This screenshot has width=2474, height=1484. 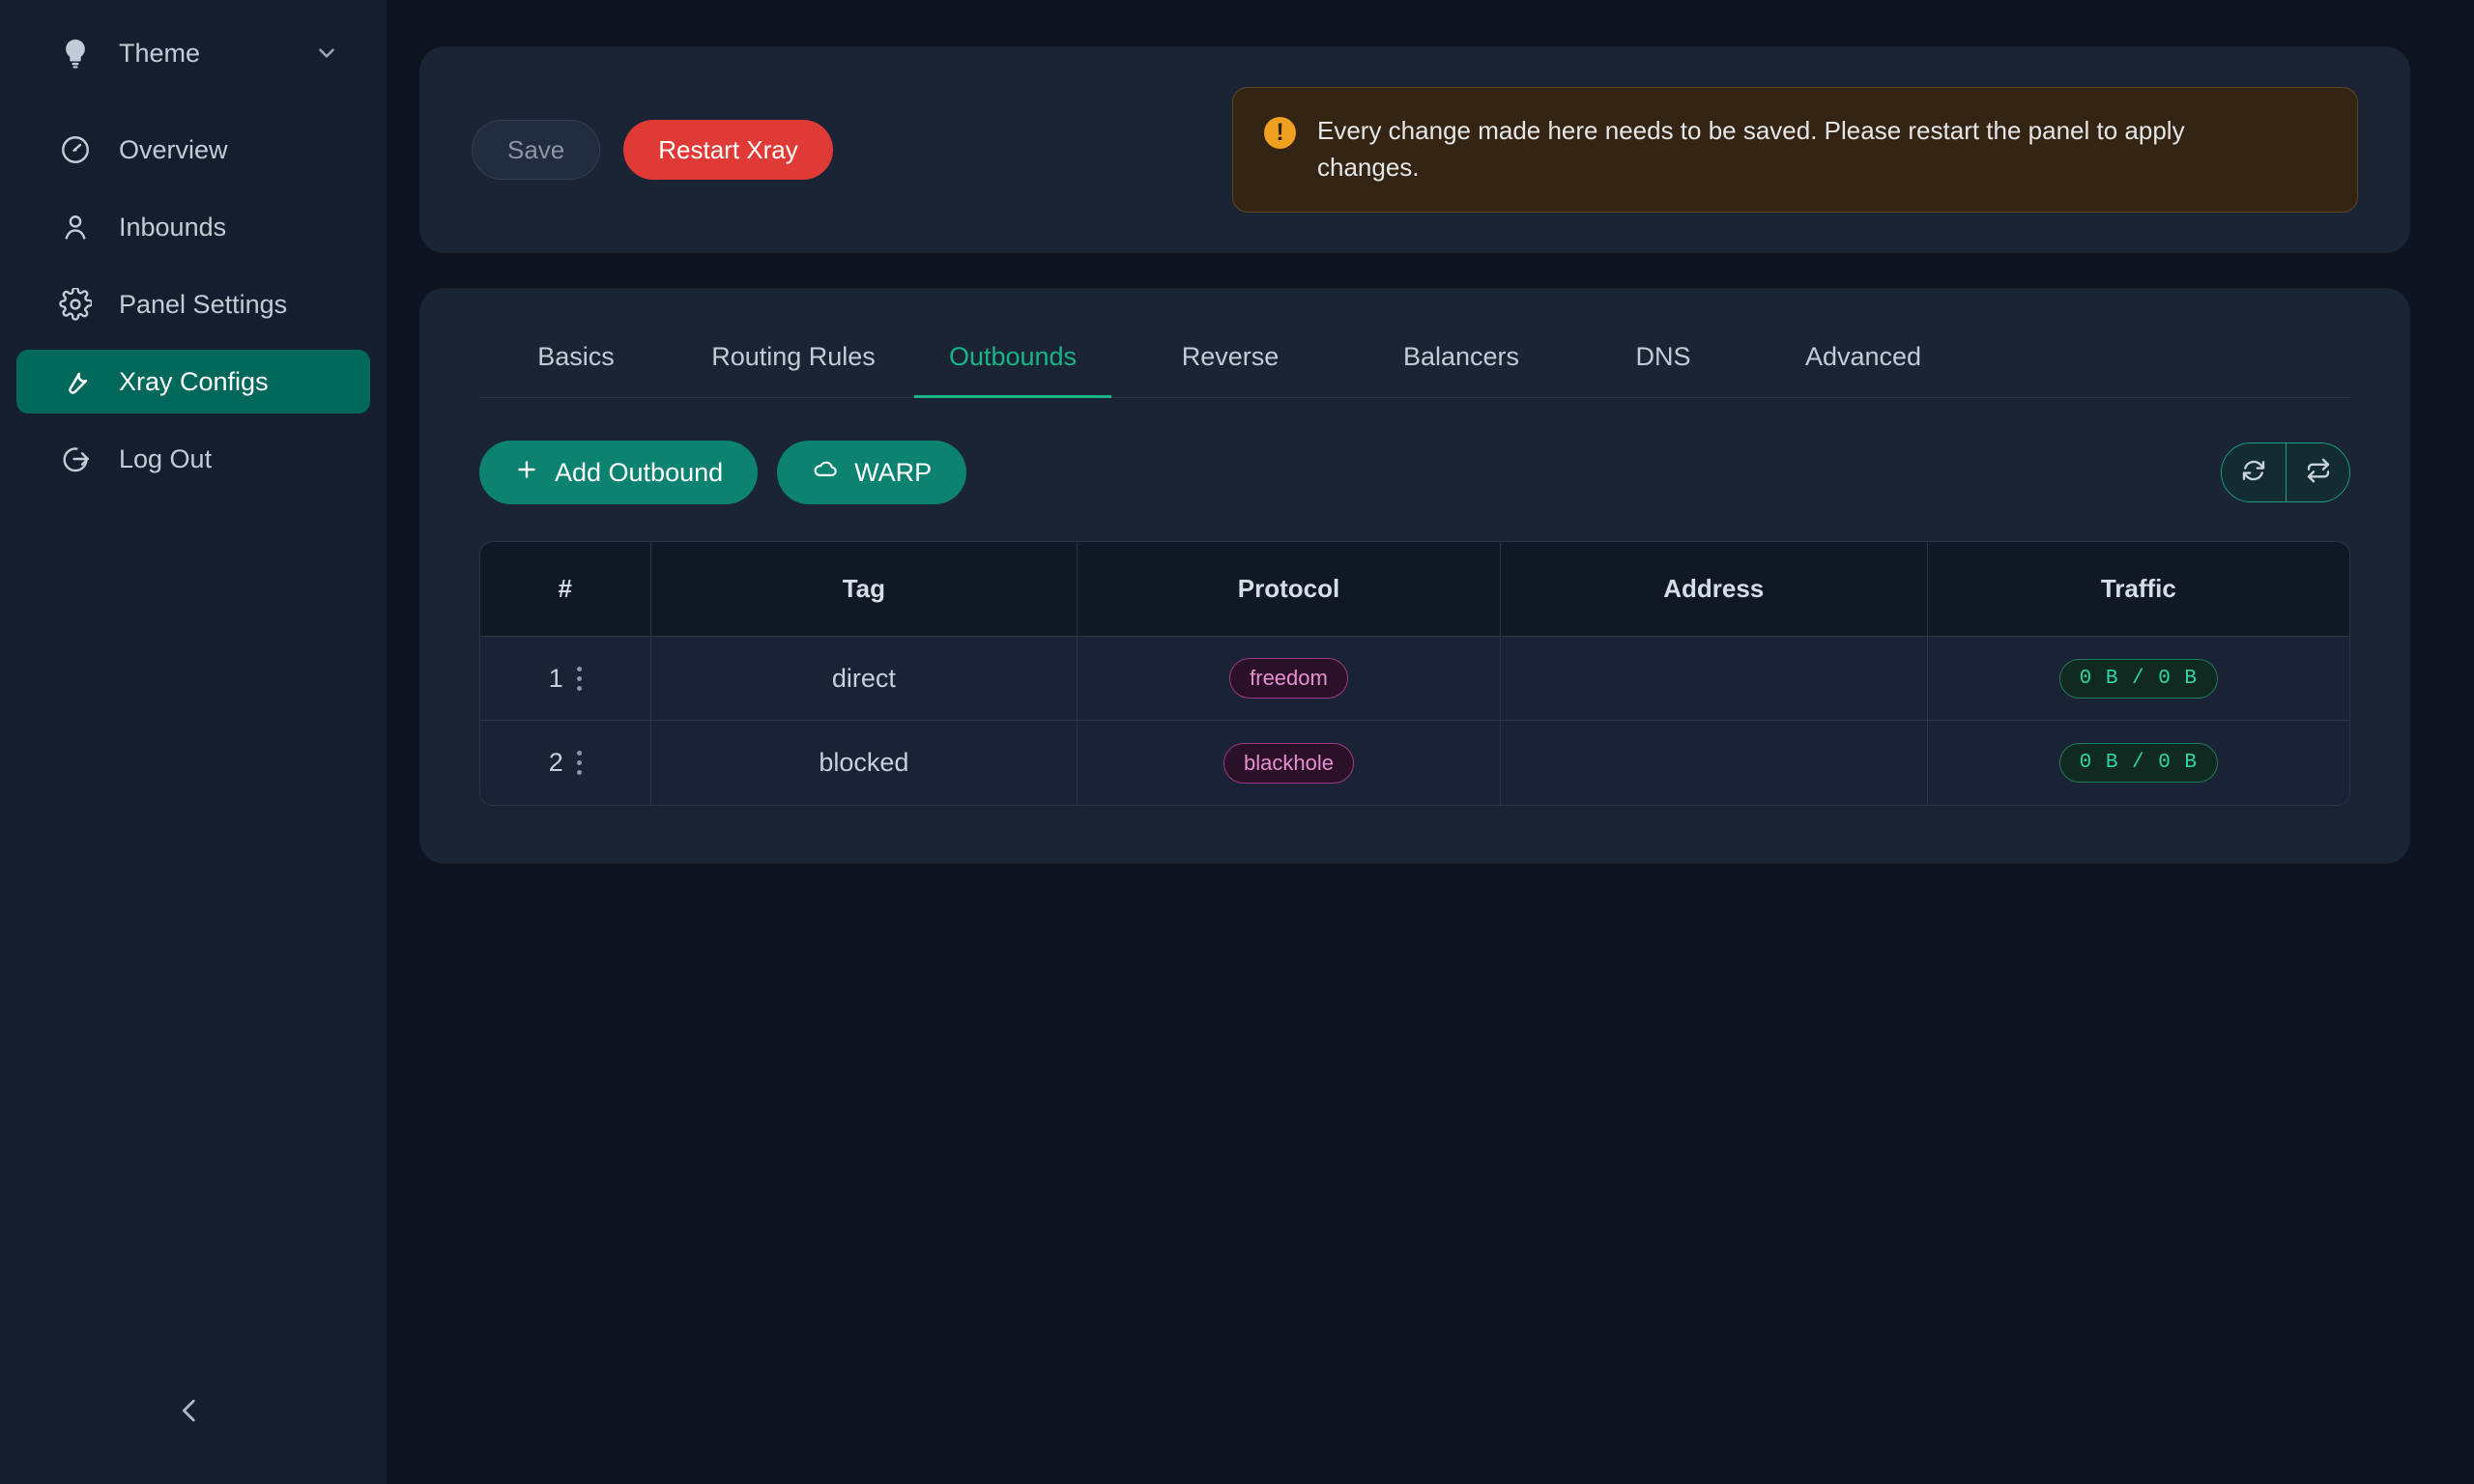 I want to click on refresh-icon, so click(x=2254, y=473).